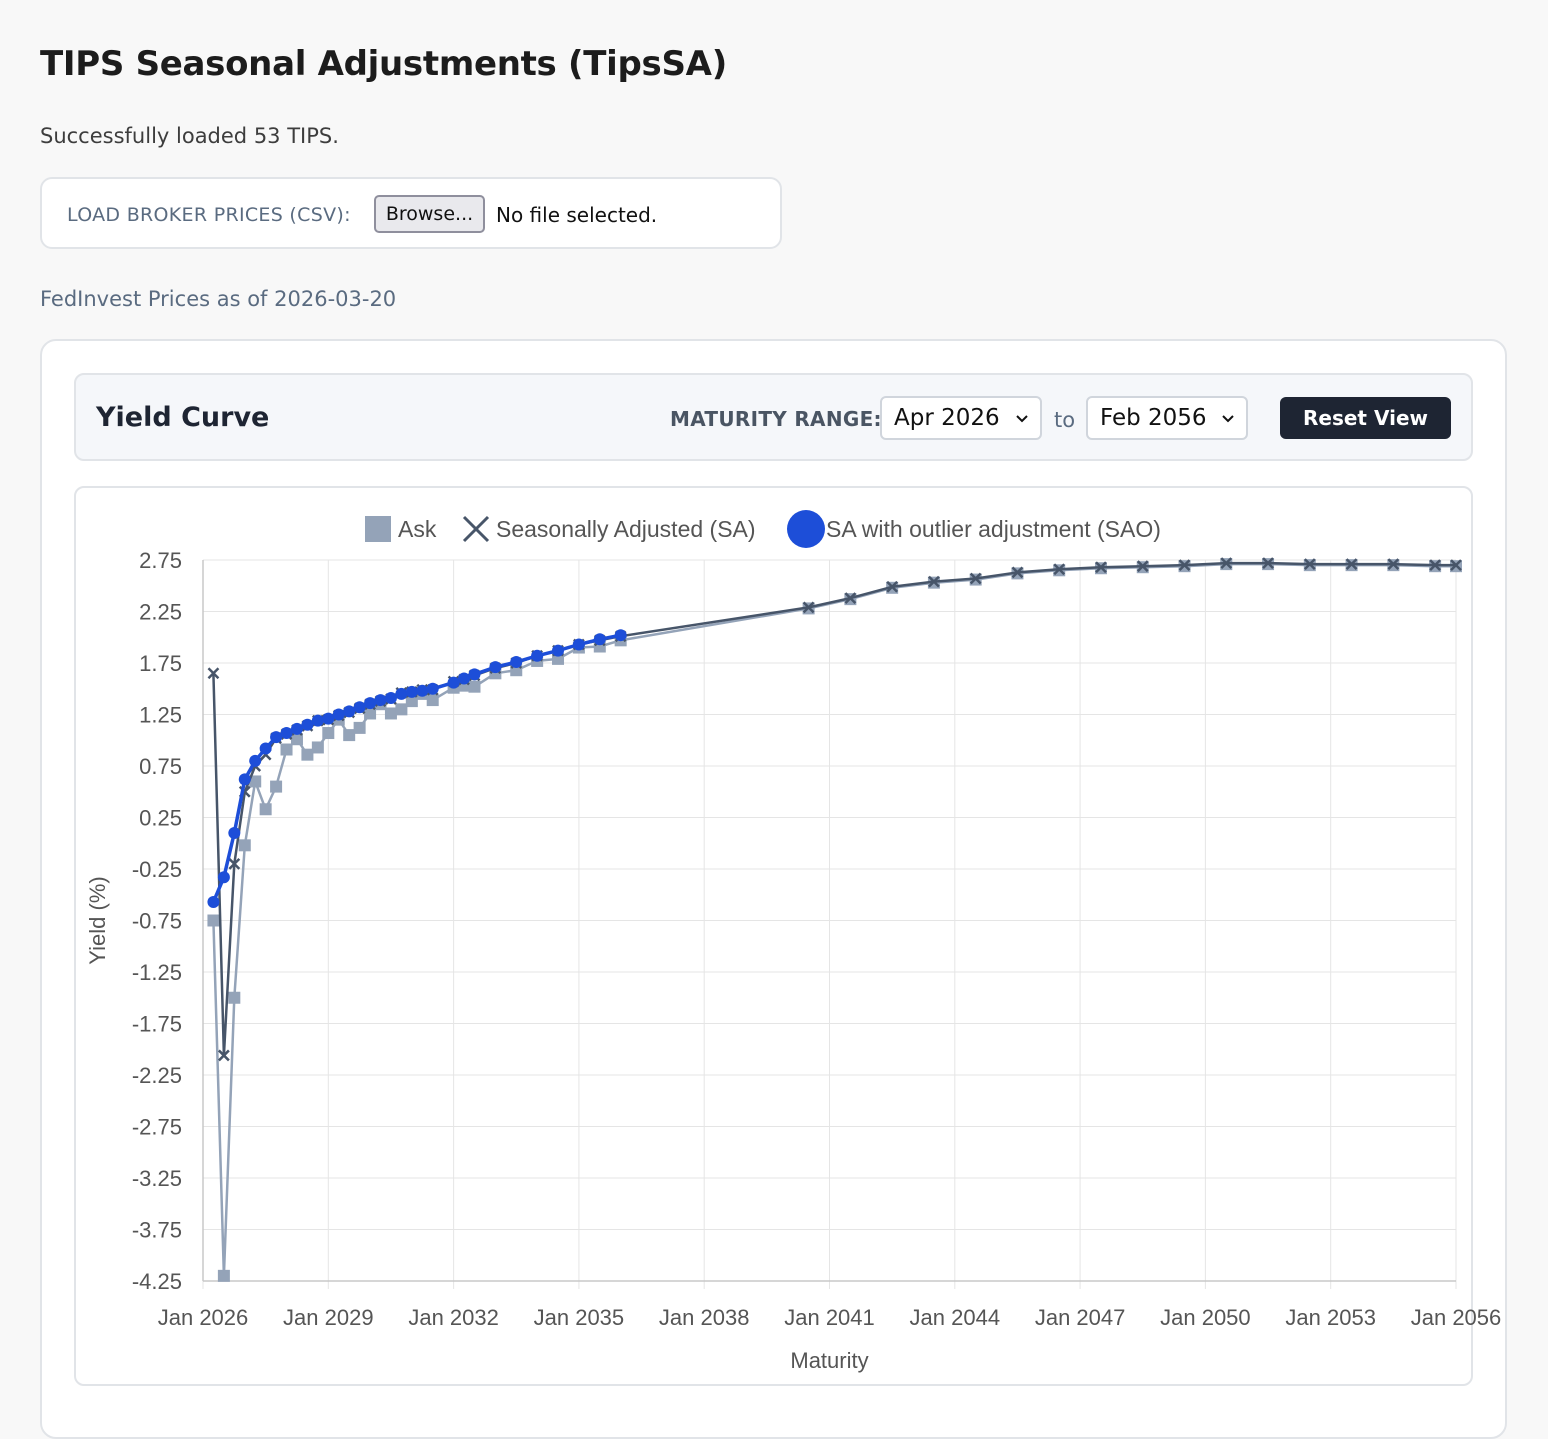 This screenshot has width=1548, height=1439. I want to click on range-start-select: Apr 2026, so click(961, 418).